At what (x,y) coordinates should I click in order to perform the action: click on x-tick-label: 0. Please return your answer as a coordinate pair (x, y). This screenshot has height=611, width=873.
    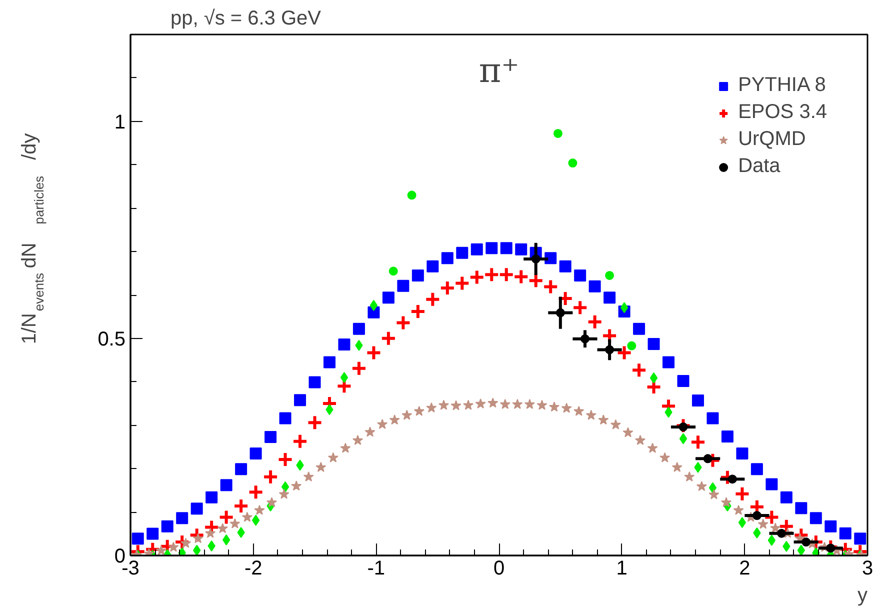
    Looking at the image, I should click on (499, 569).